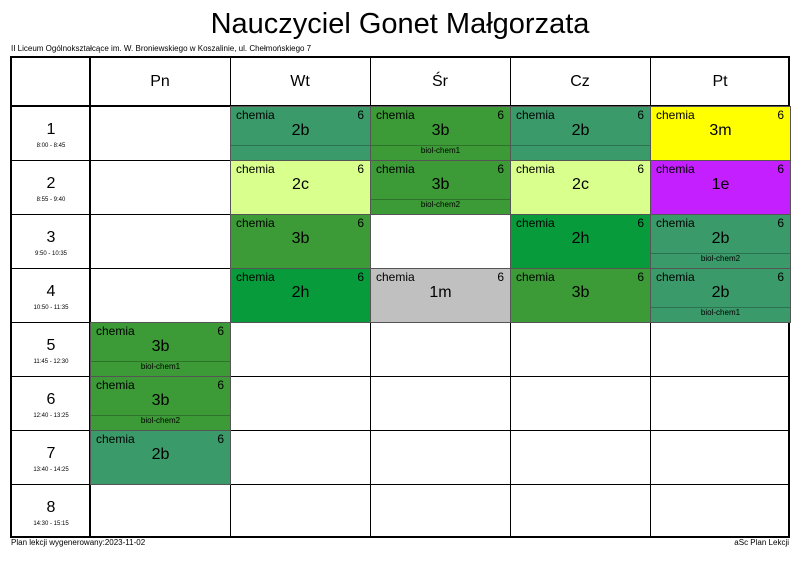 The width and height of the screenshot is (800, 565). What do you see at coordinates (51, 308) in the screenshot?
I see `period-time: 10:50 - 11:35` at bounding box center [51, 308].